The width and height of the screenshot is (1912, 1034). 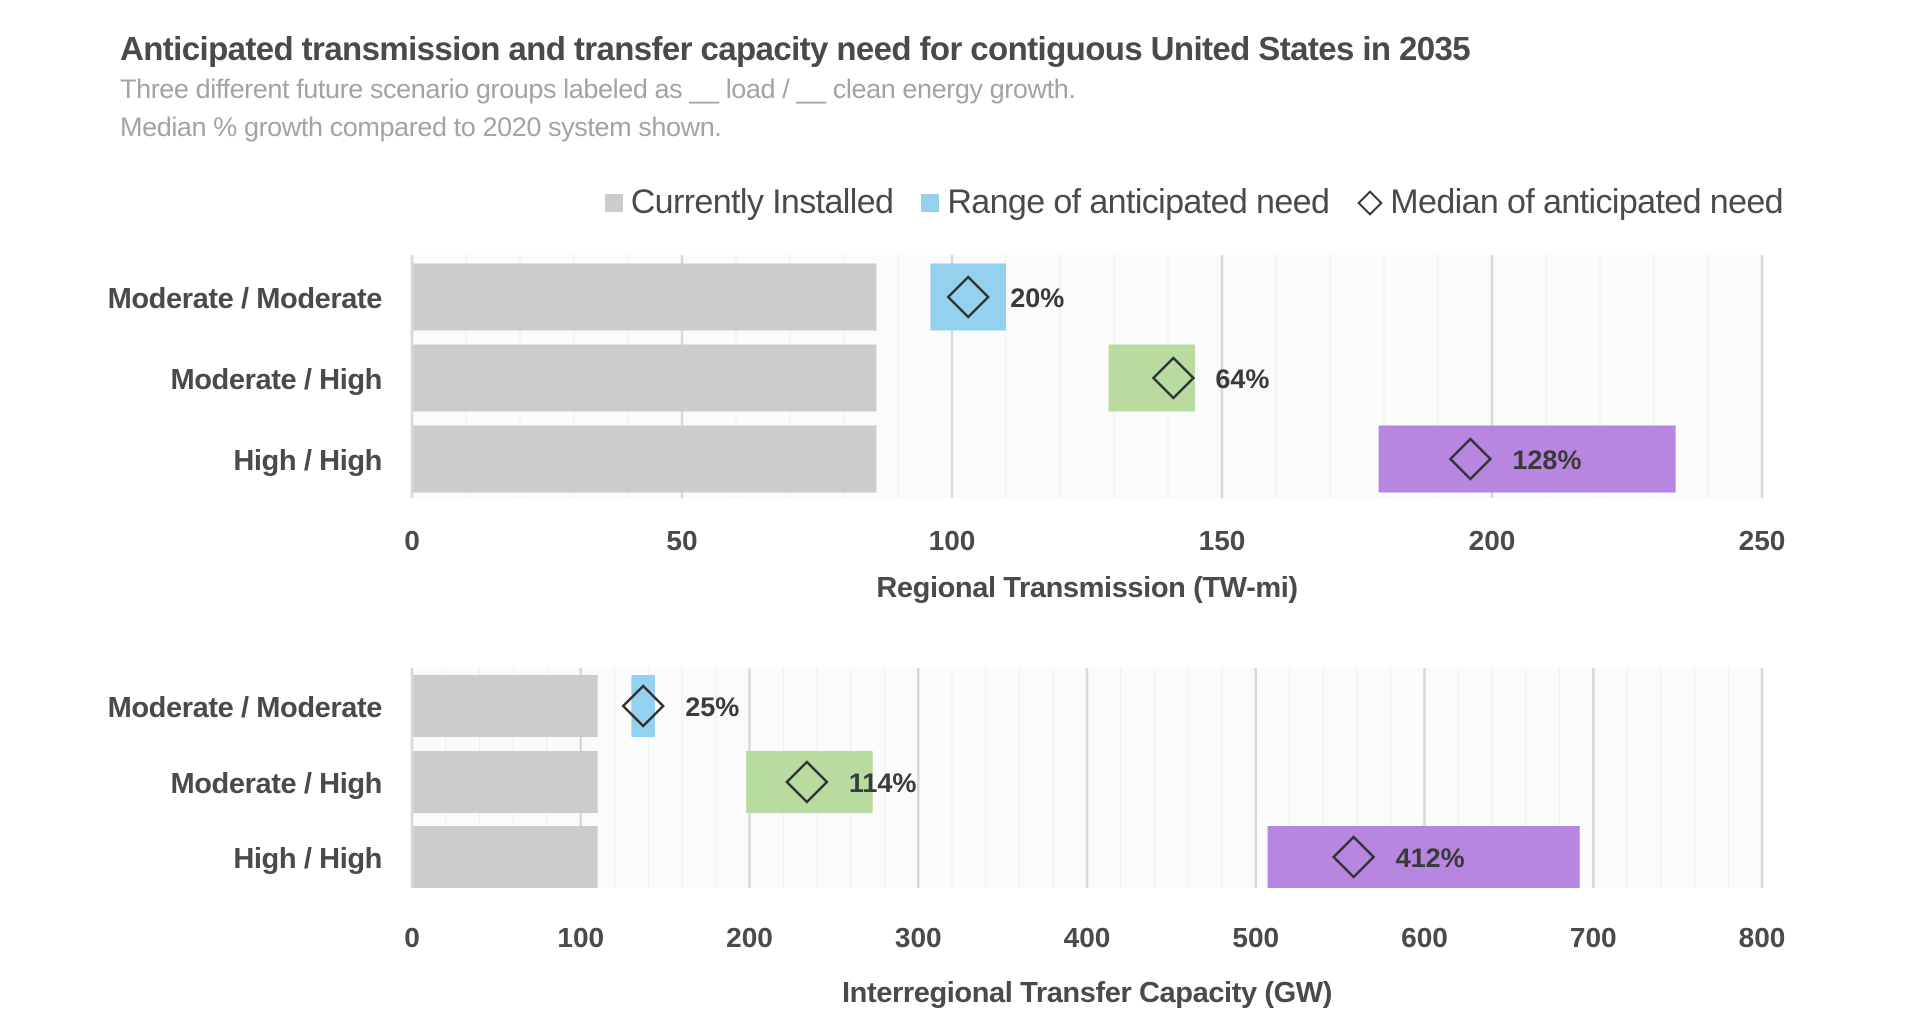 I want to click on panel2-tick-label: 0, so click(x=412, y=937).